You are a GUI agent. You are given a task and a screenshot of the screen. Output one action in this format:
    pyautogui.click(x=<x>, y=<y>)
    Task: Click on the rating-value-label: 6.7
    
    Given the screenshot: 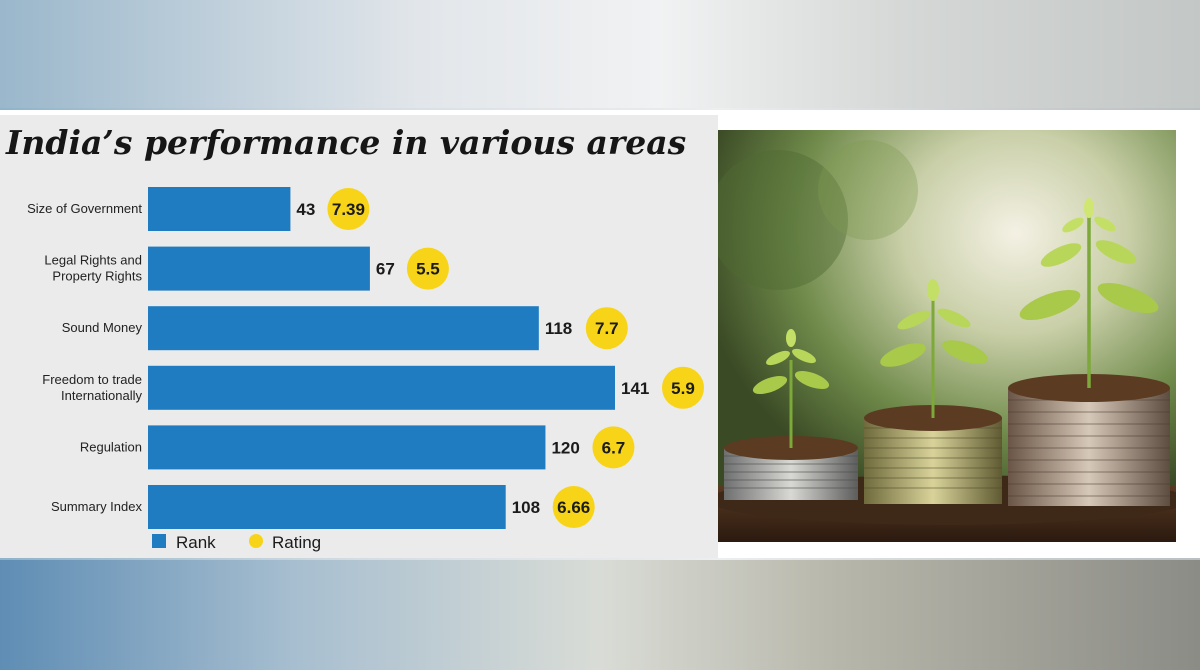 What is the action you would take?
    pyautogui.click(x=614, y=447)
    